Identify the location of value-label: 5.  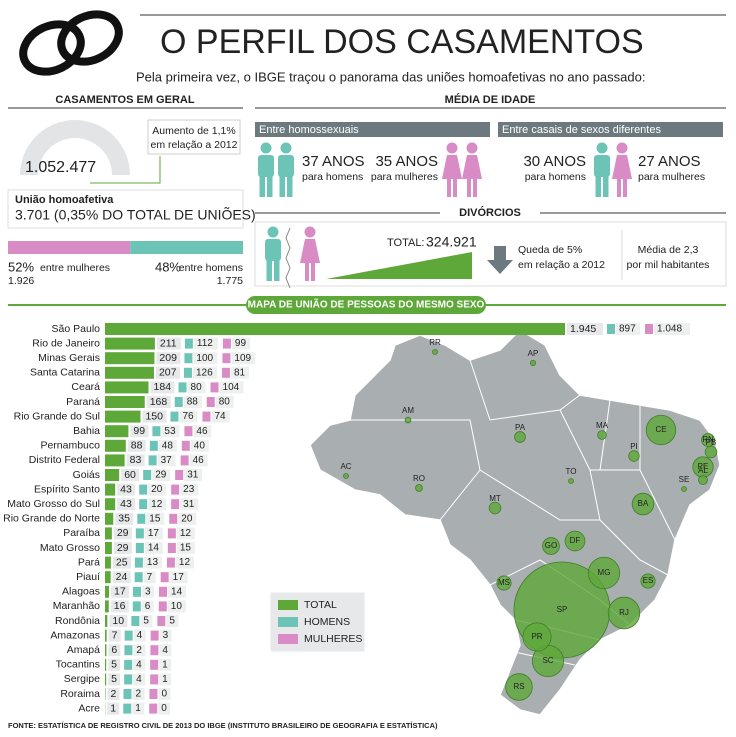
(146, 621).